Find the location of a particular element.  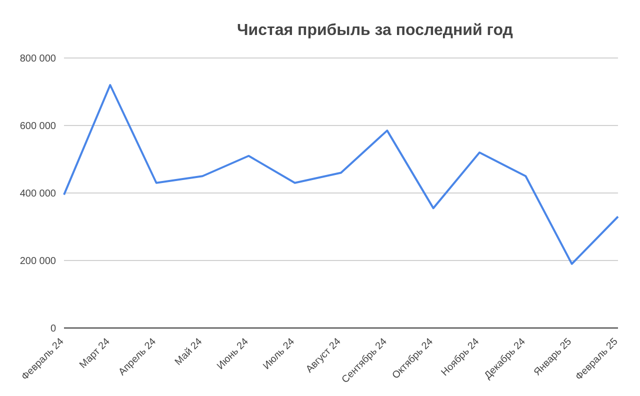

y-tick-label: 200 000 is located at coordinates (38, 262).